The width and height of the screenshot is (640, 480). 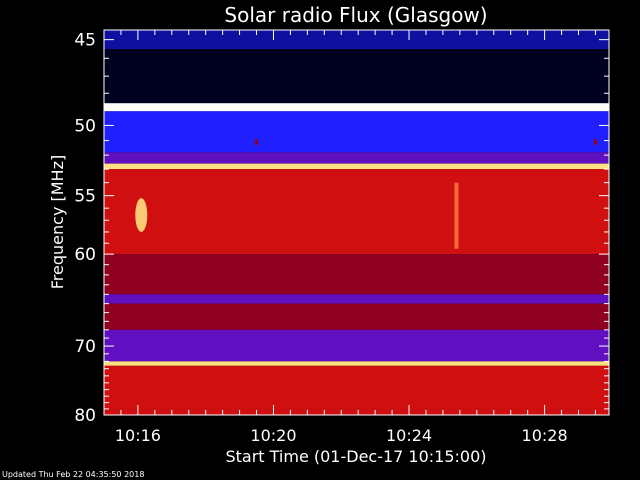 I want to click on x-tick-label-0: 10:16, so click(x=138, y=435).